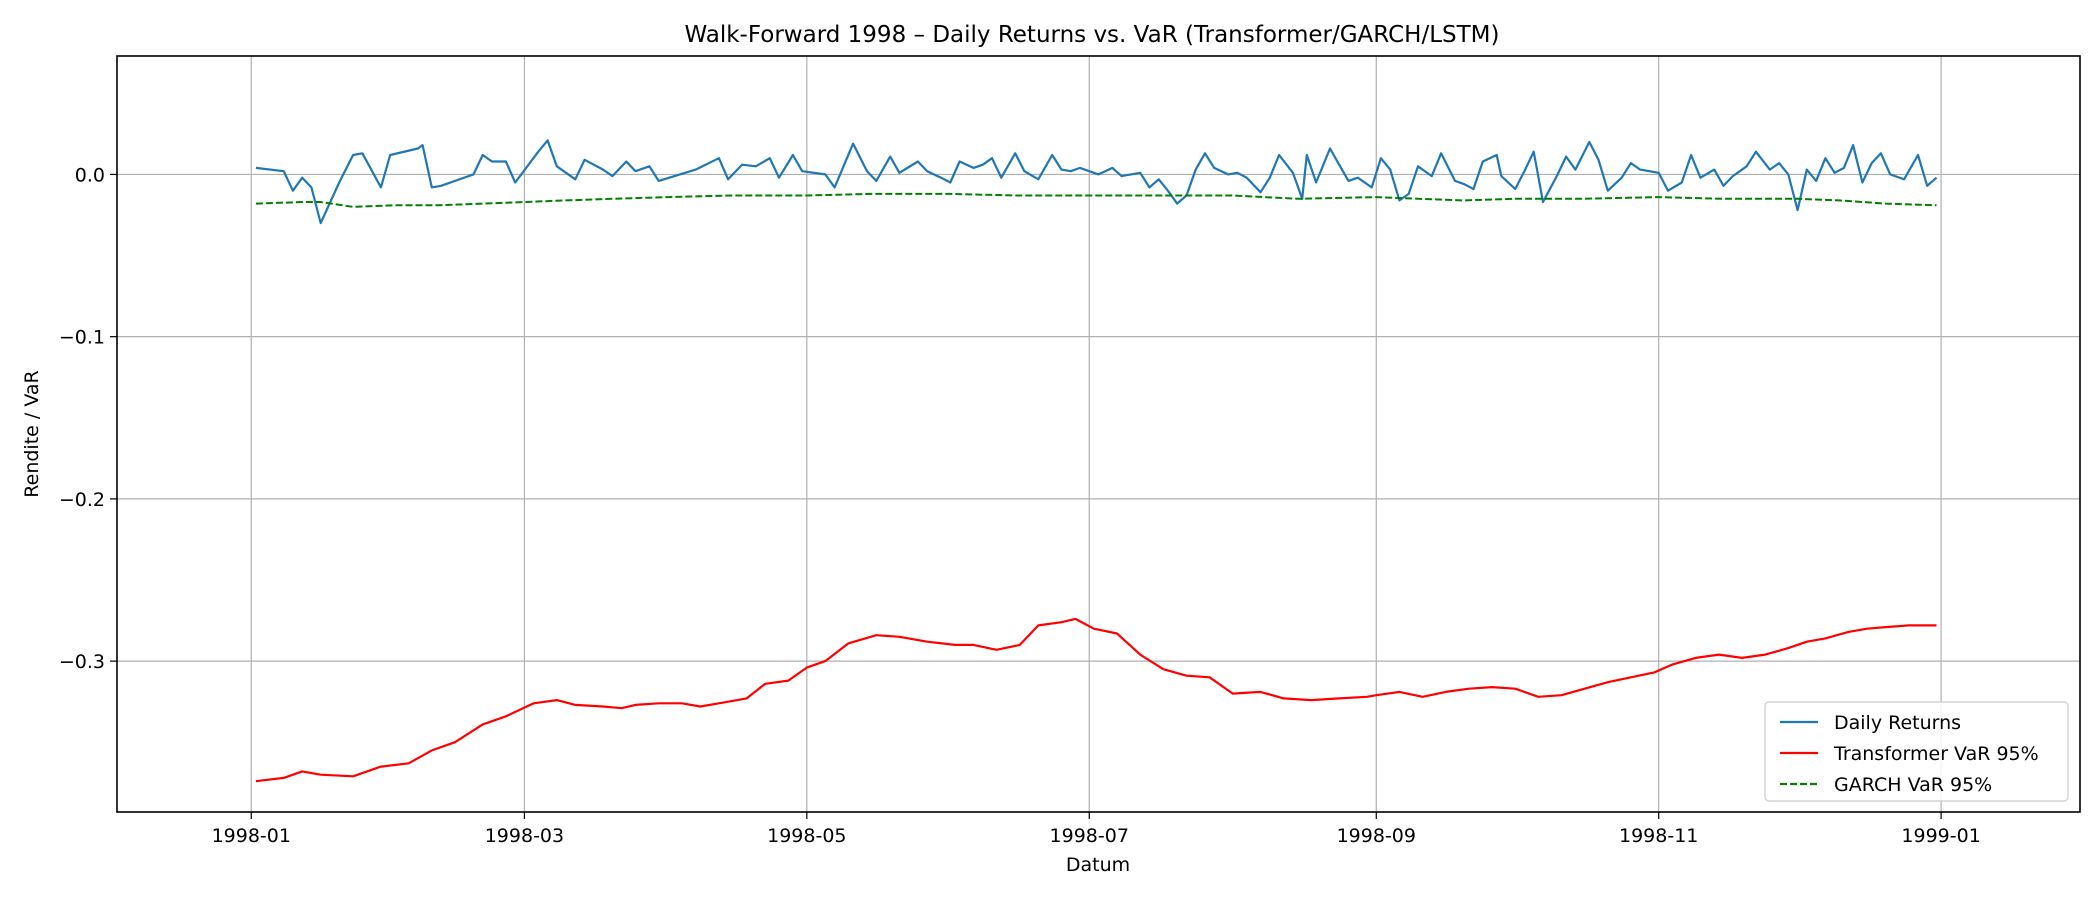 Image resolution: width=2100 pixels, height=900 pixels. I want to click on x-axis-label: Datum, so click(1098, 865).